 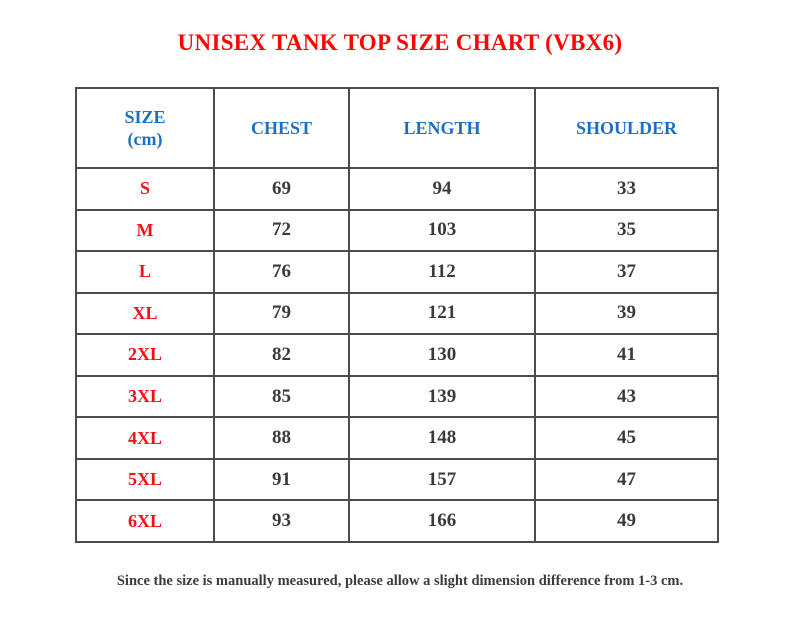 What do you see at coordinates (281, 128) in the screenshot?
I see `column-header-chest: CHEST` at bounding box center [281, 128].